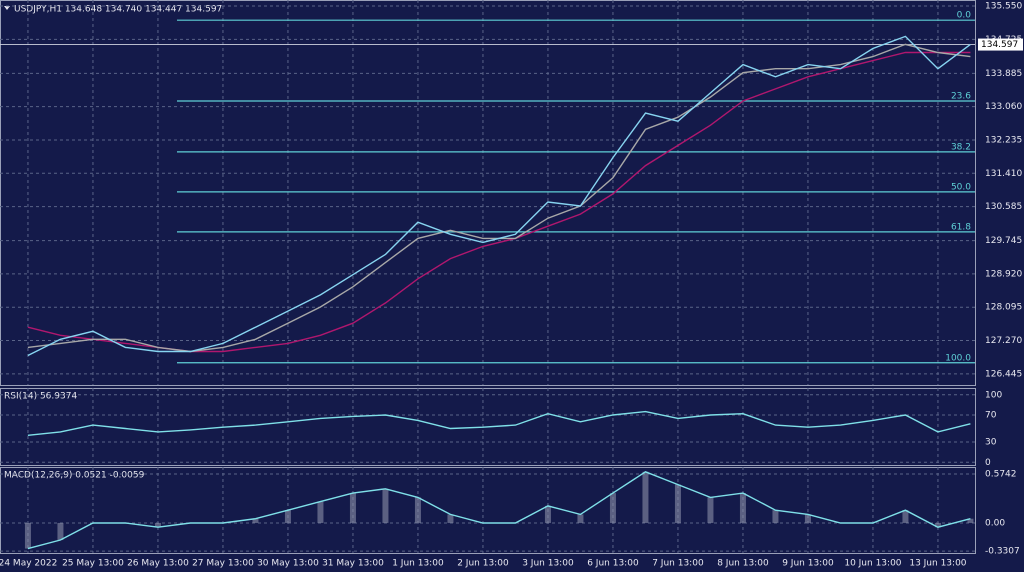 This screenshot has height=572, width=1024. What do you see at coordinates (961, 187) in the screenshot?
I see `fib-label: 50.0` at bounding box center [961, 187].